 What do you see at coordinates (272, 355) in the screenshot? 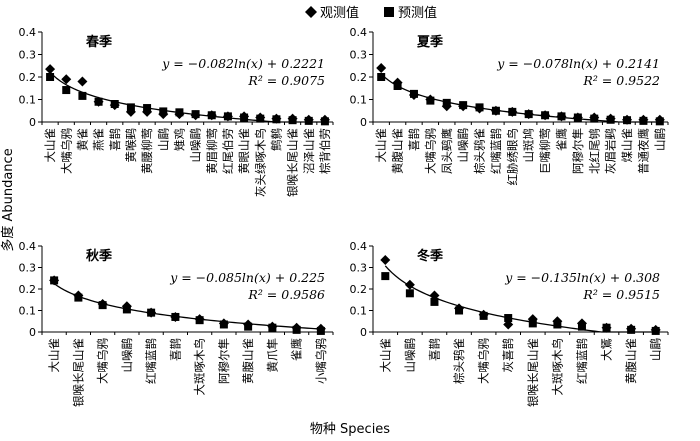
I see `category-label: 黄爪隼` at bounding box center [272, 355].